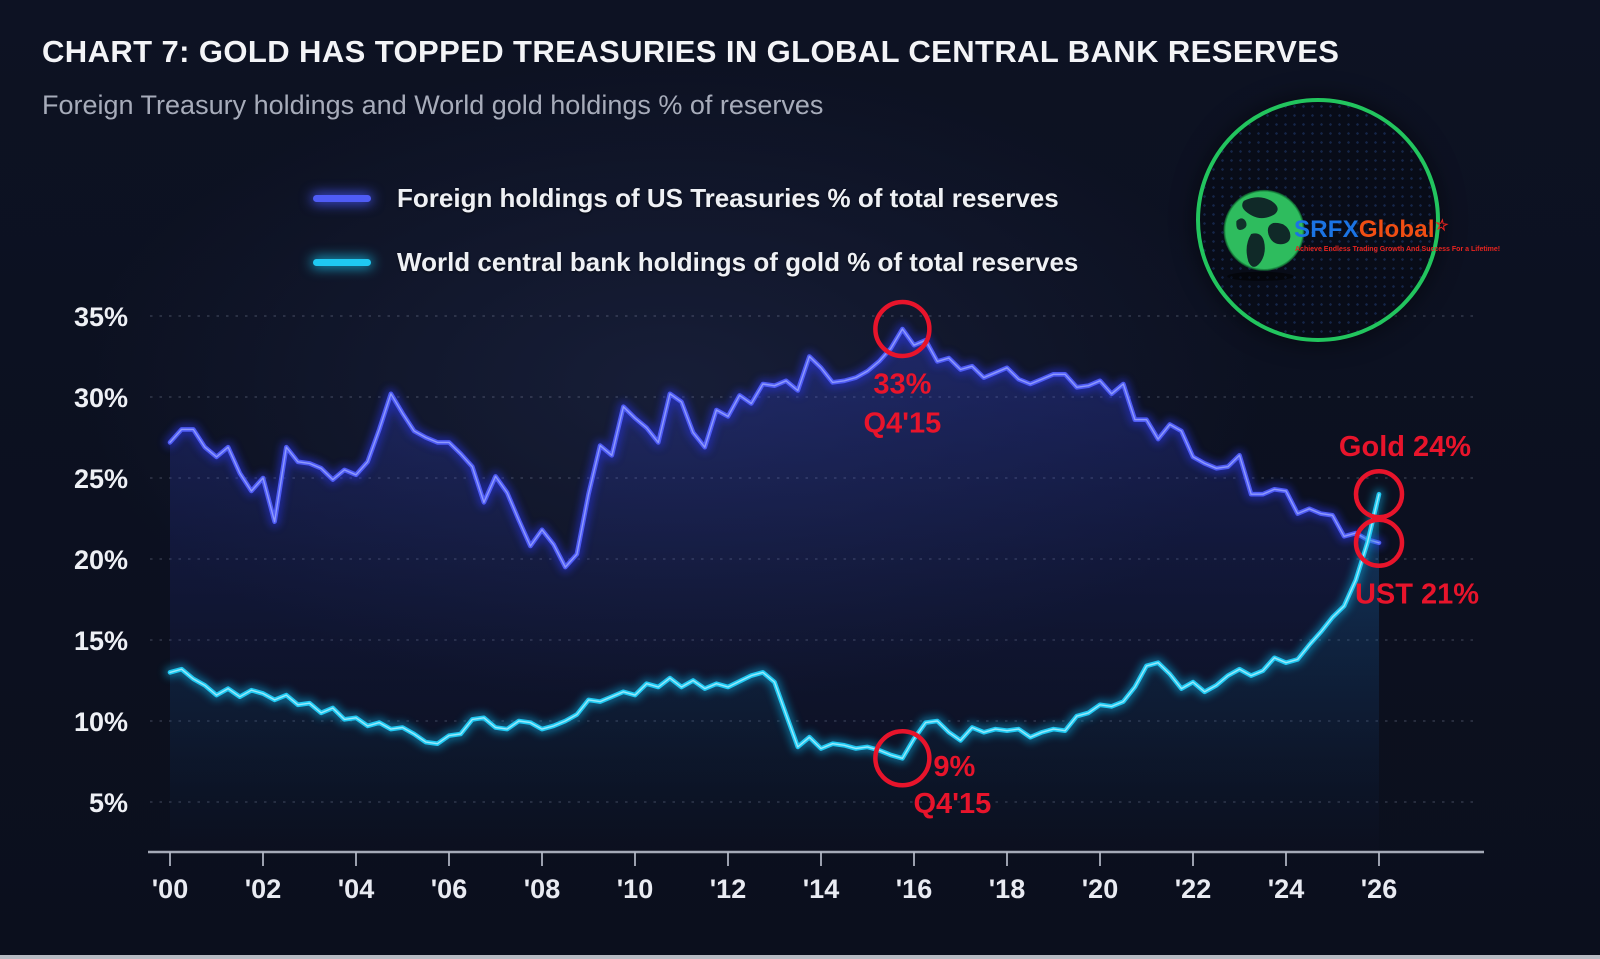 Image resolution: width=1600 pixels, height=959 pixels. I want to click on ust-end-circle, so click(1379, 543).